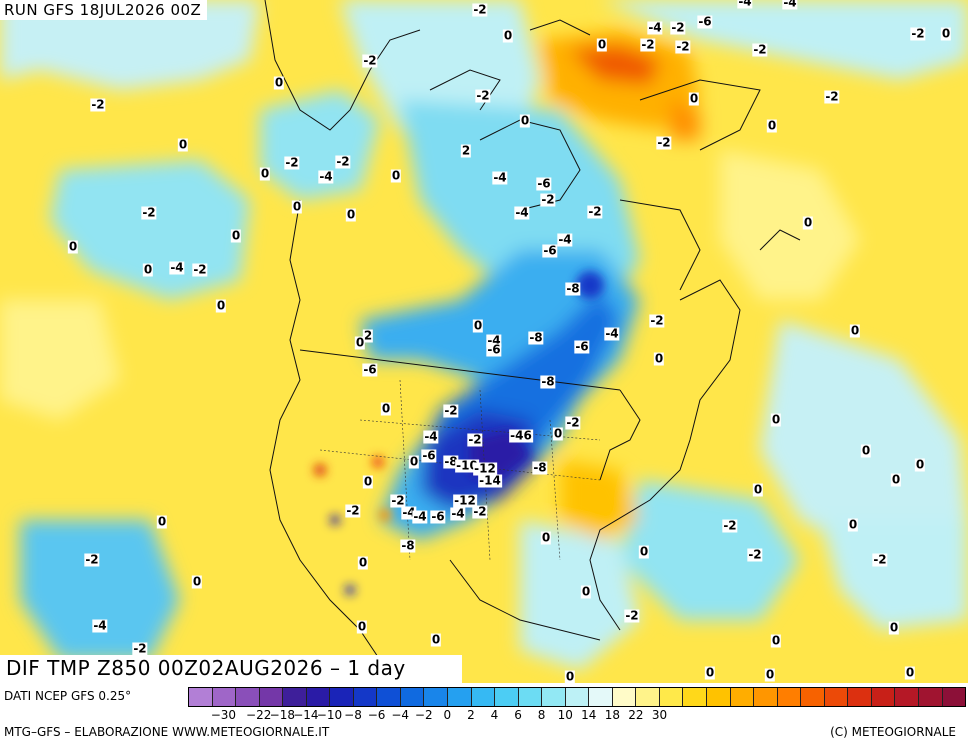  What do you see at coordinates (400, 715) in the screenshot?
I see `colorbar-tick-label: −4` at bounding box center [400, 715].